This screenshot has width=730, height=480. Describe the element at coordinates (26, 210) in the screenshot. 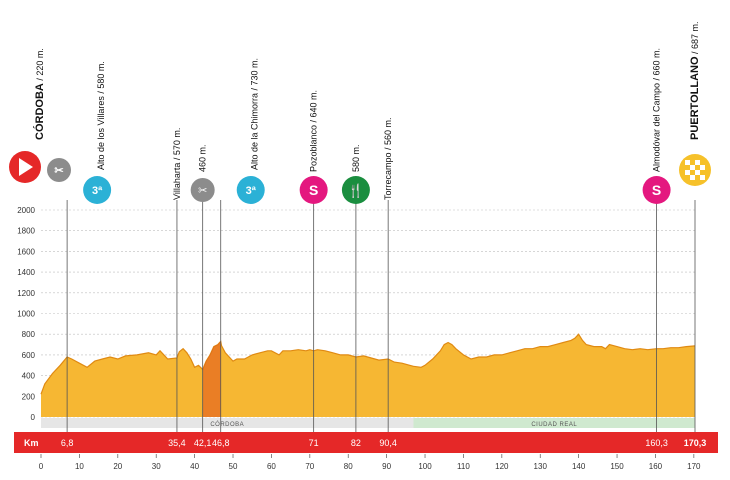

I see `y-tick-label: 2000` at that location.